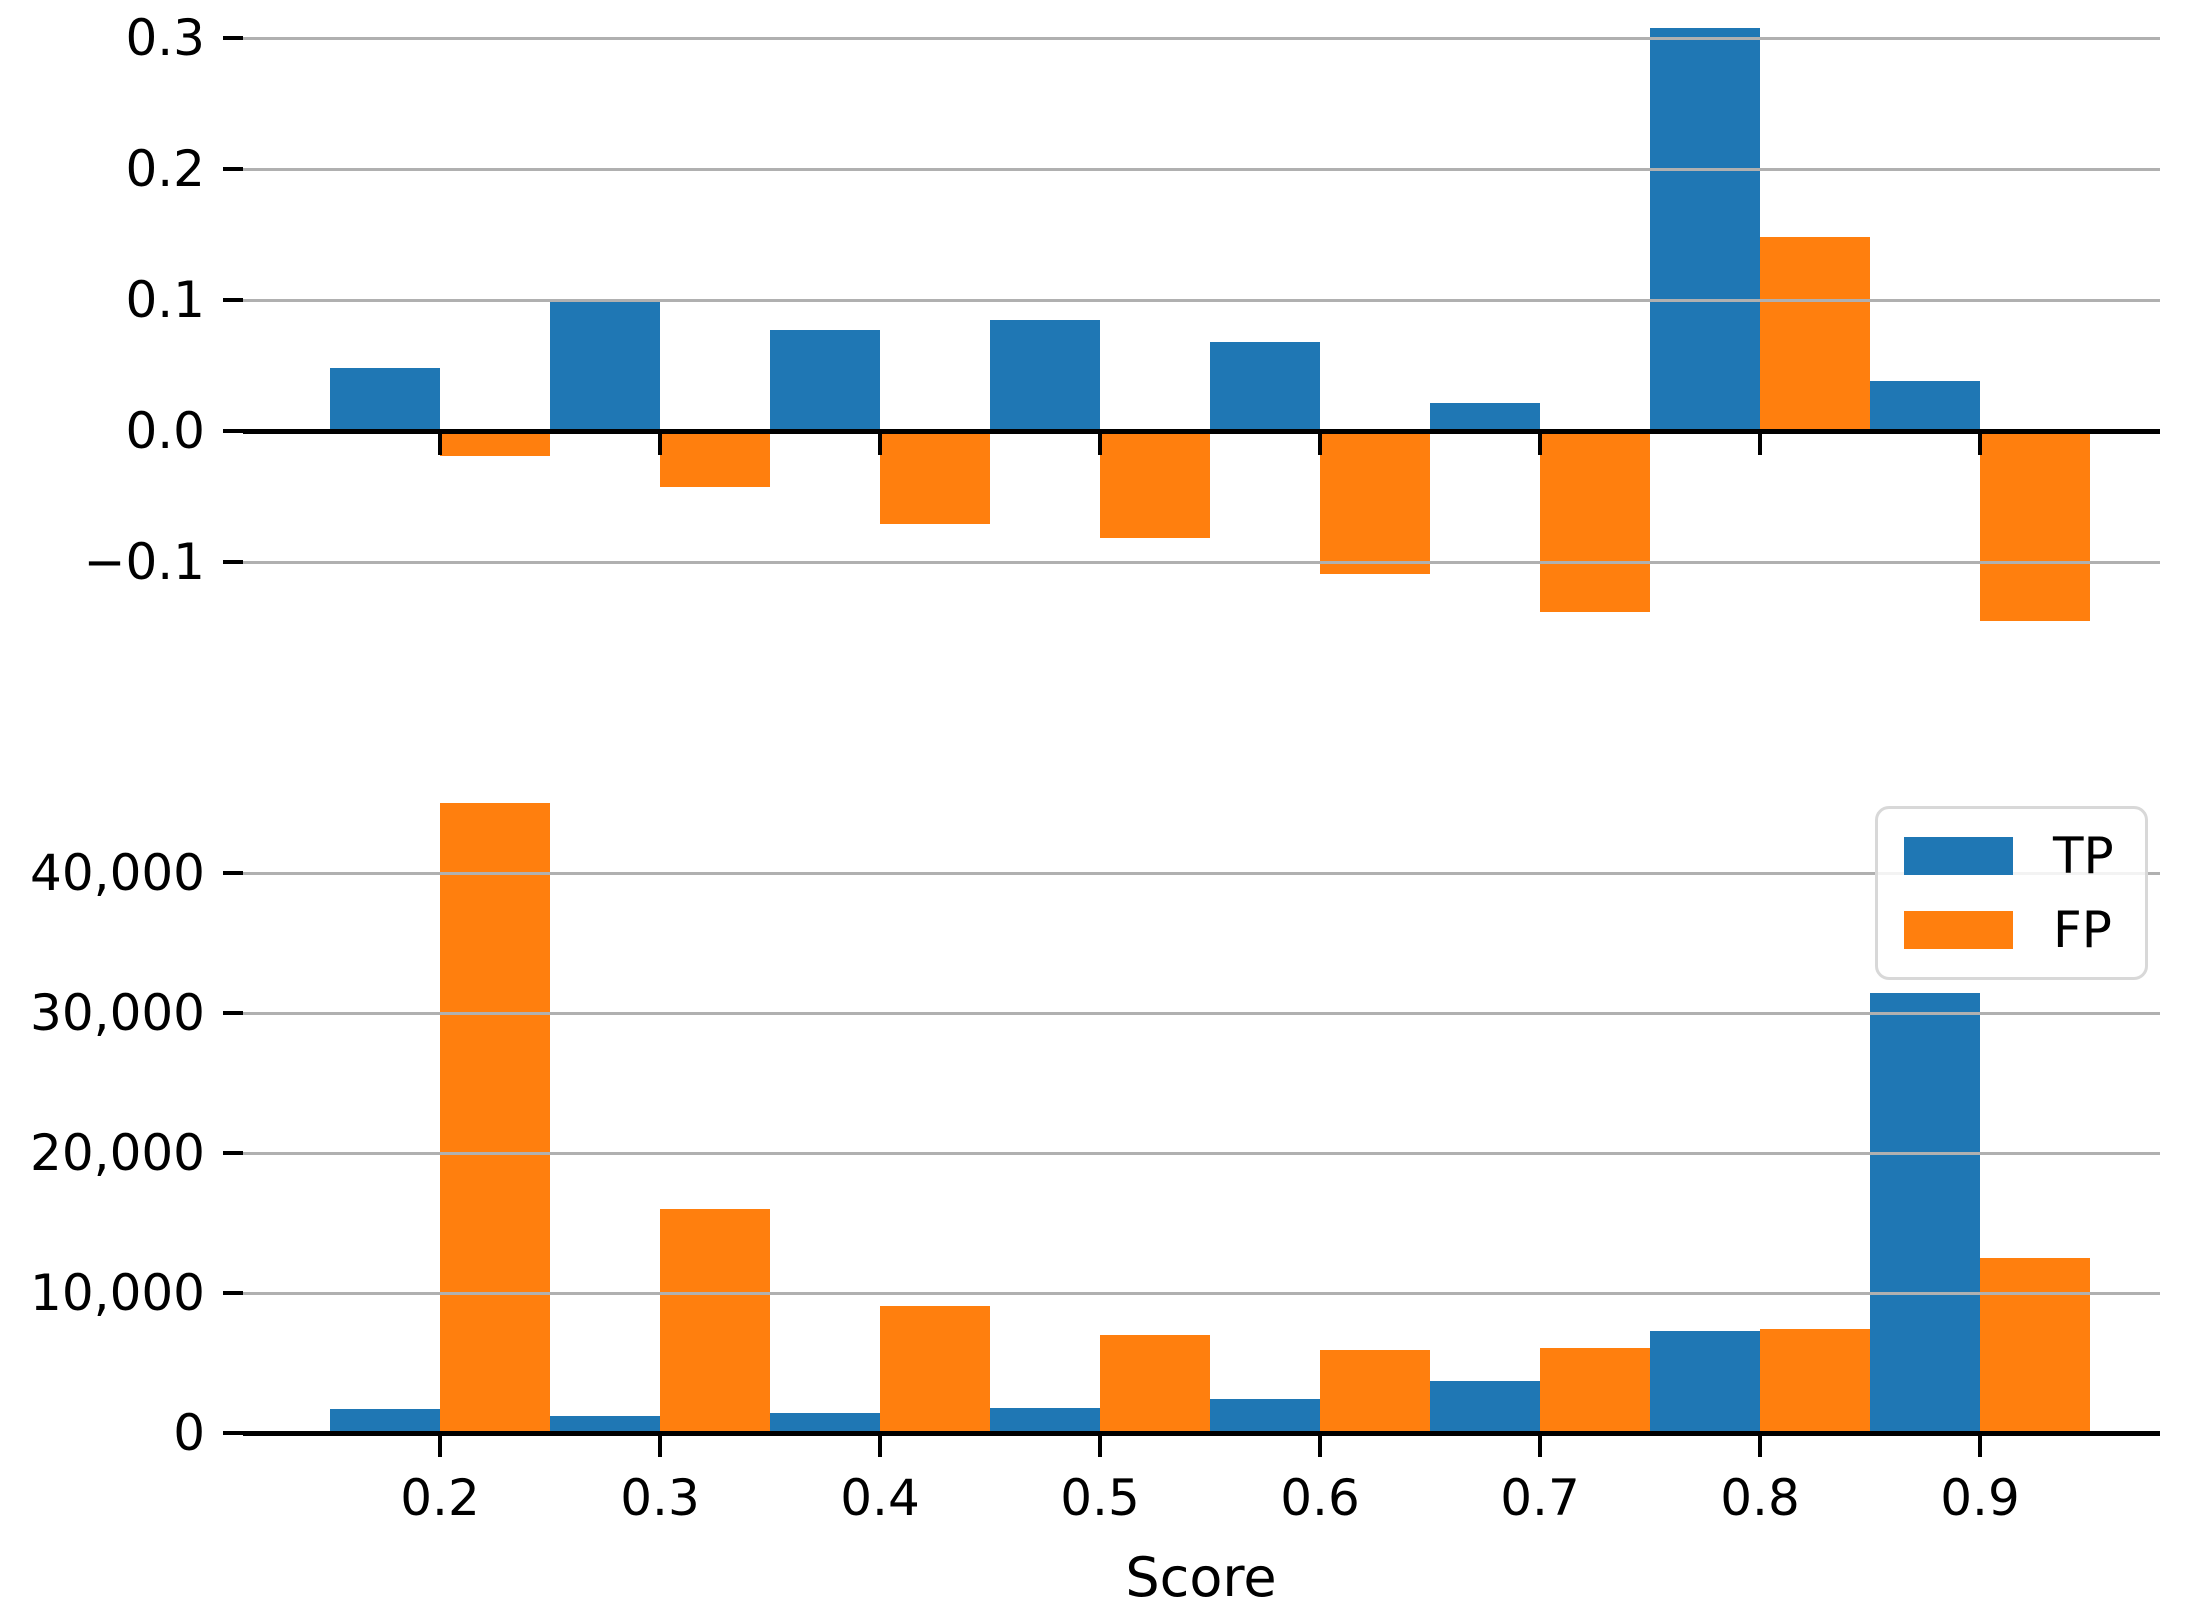 The height and width of the screenshot is (1611, 2196). I want to click on legend-label-tp: TP, so click(2083, 856).